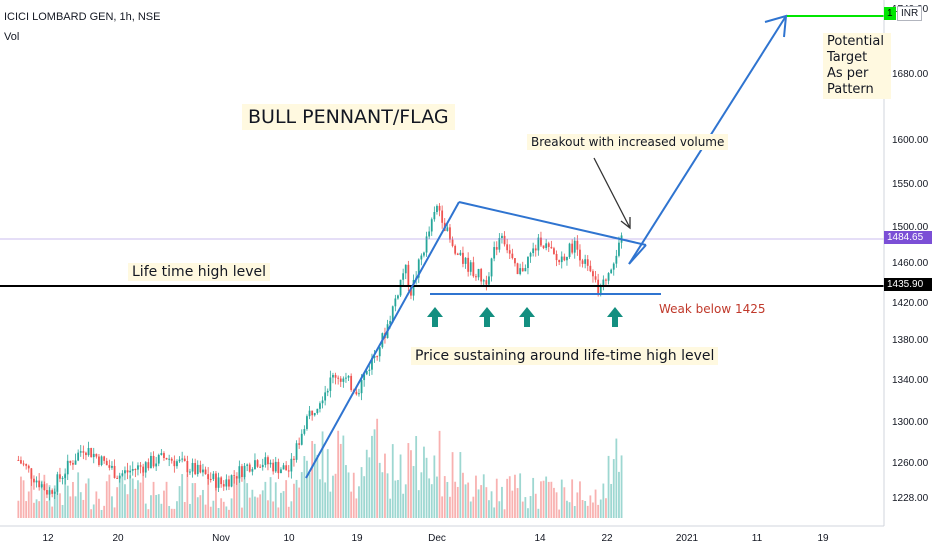  Describe the element at coordinates (289, 538) in the screenshot. I see `time-tick-label: 10` at that location.